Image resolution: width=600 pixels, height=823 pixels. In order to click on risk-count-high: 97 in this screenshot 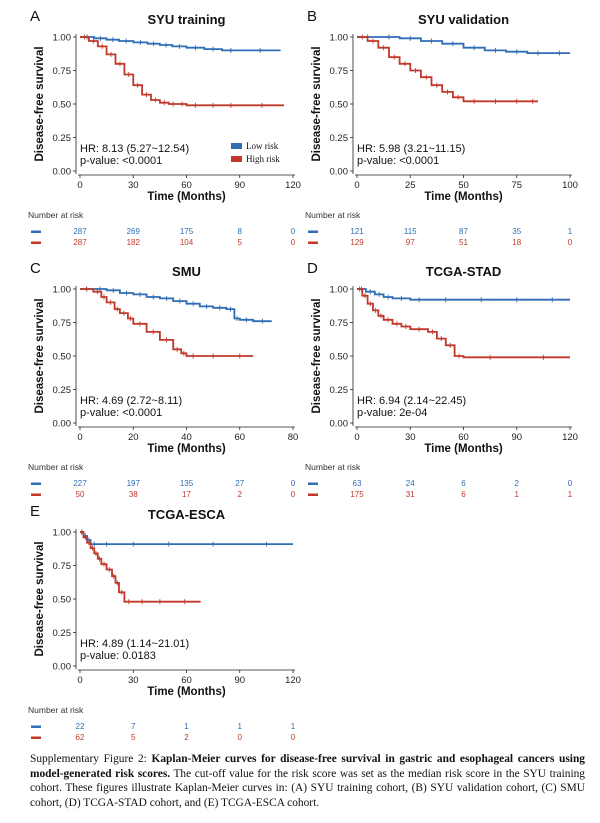, I will do `click(410, 242)`.